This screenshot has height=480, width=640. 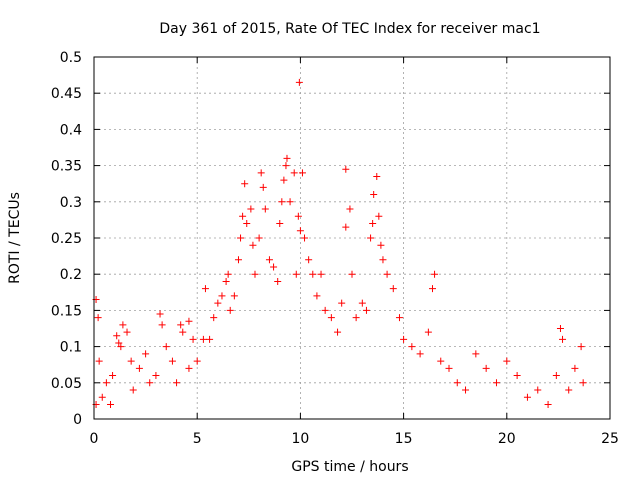 What do you see at coordinates (71, 348) in the screenshot?
I see `y-tick-label: 0.1` at bounding box center [71, 348].